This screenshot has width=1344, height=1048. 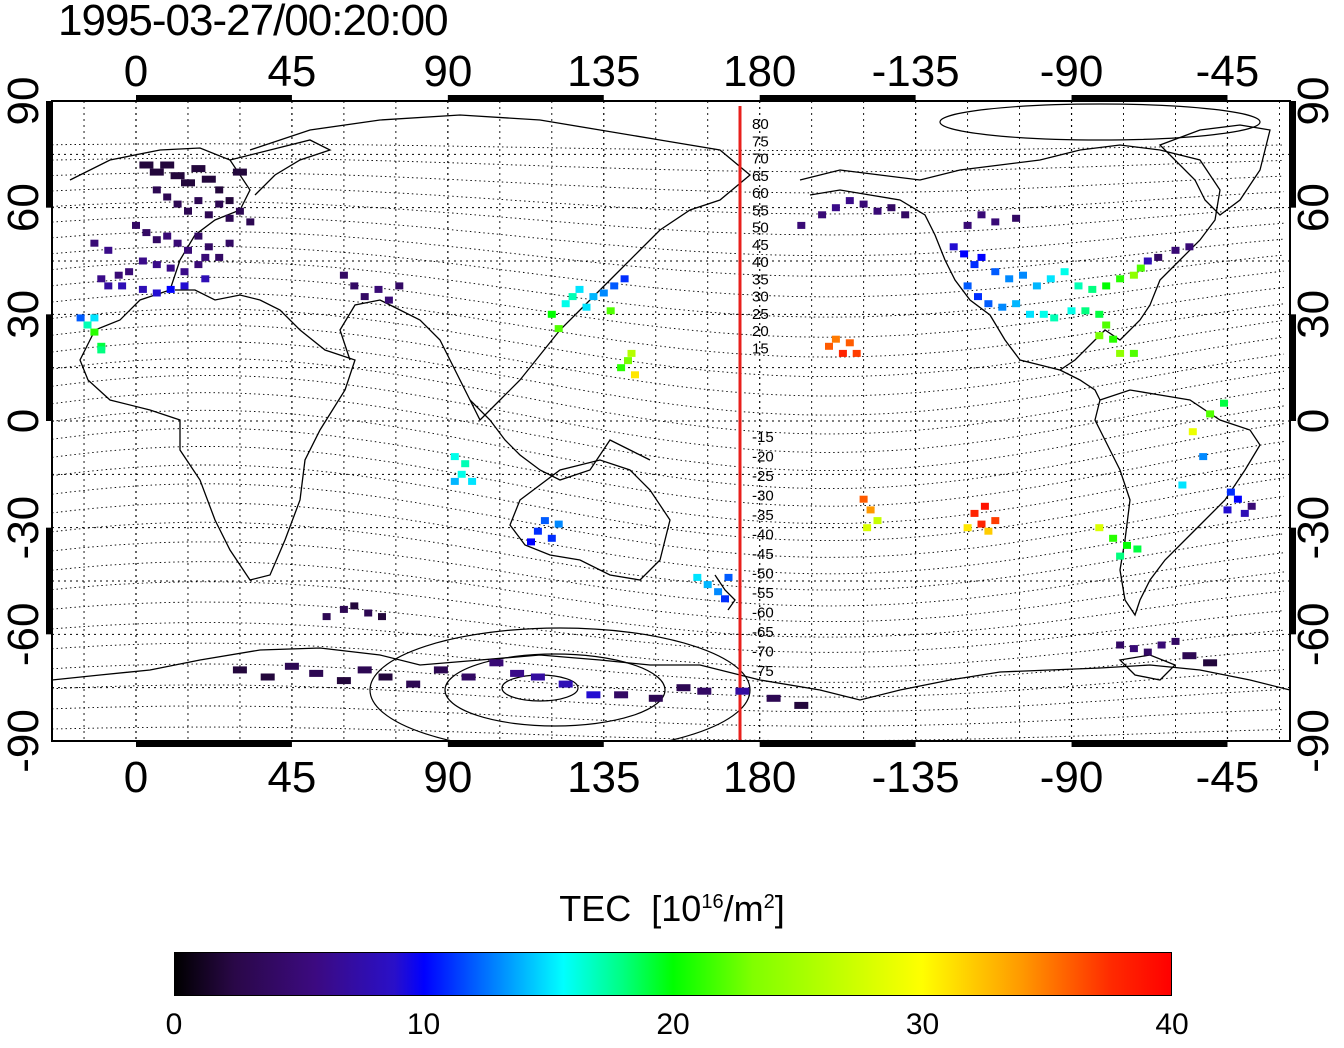 I want to click on contour-label: 55, so click(x=760, y=210).